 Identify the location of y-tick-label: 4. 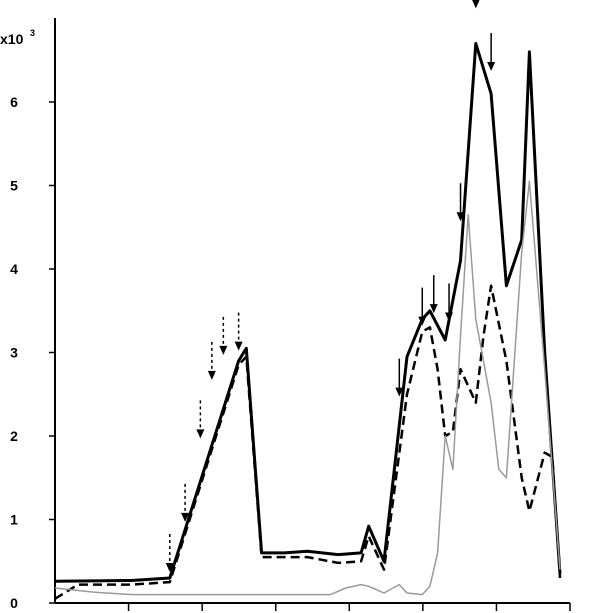
(14, 269).